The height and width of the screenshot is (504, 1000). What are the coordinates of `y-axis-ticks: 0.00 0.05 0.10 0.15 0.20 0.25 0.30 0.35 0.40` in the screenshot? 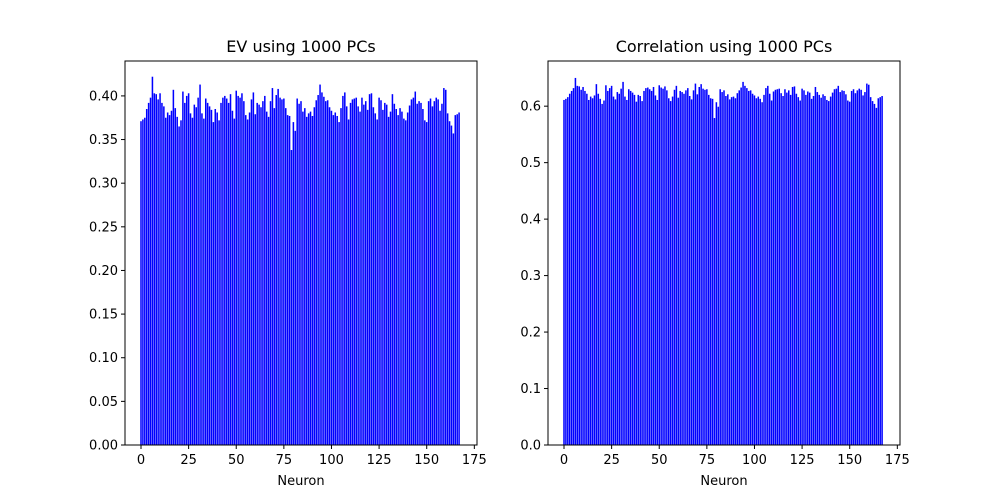 It's located at (107, 271).